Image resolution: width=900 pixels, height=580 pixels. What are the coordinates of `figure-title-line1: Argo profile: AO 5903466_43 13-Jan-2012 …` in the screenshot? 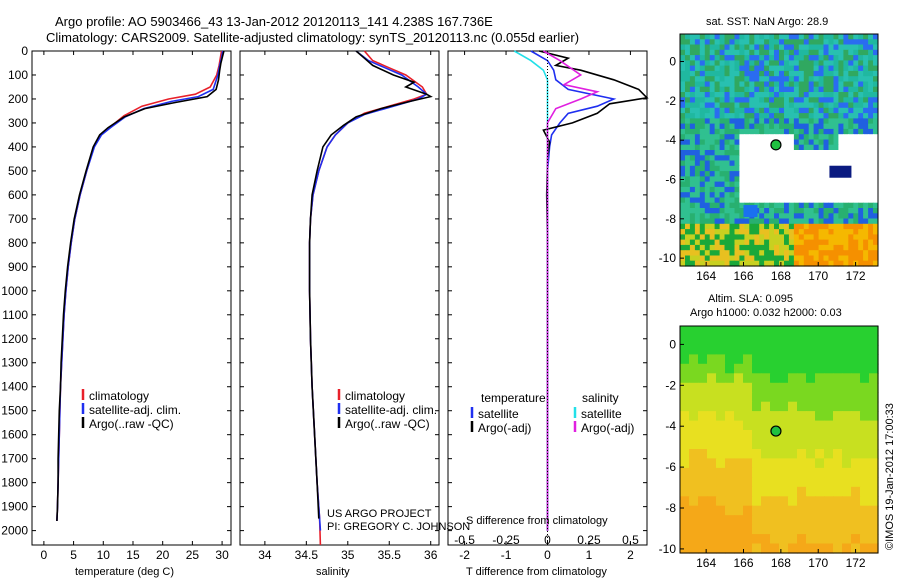 It's located at (274, 21).